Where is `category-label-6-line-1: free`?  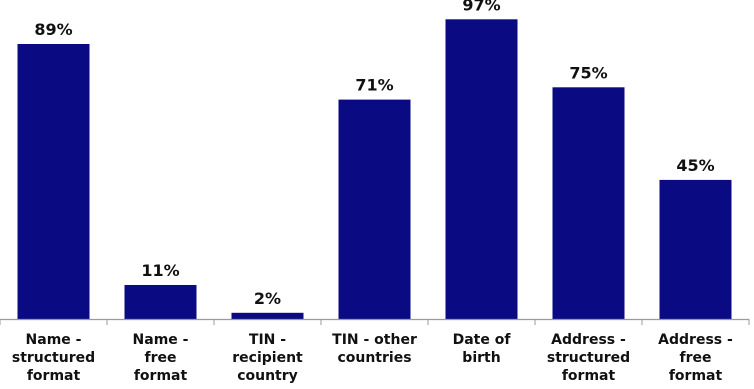
category-label-6-line-1: free is located at coordinates (696, 358).